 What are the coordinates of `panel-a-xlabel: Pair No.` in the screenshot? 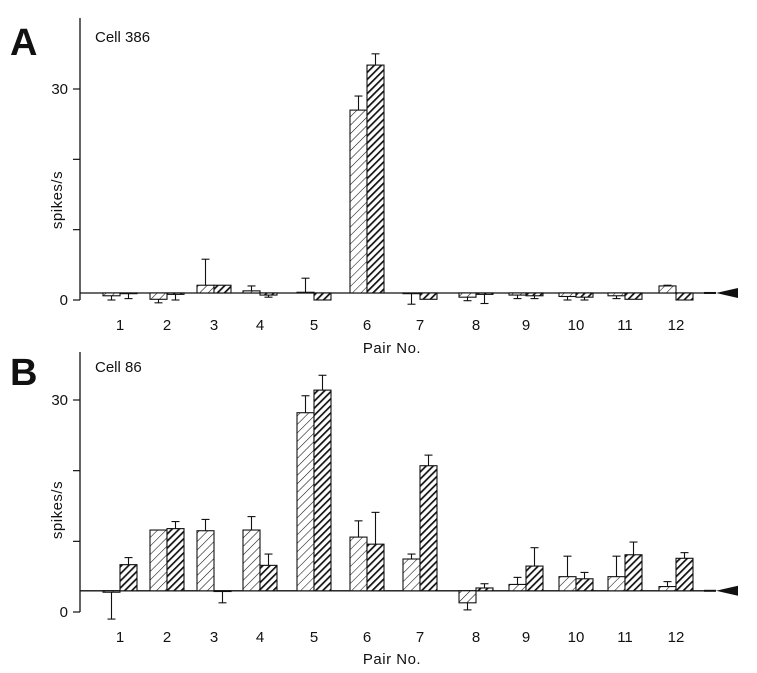 It's located at (392, 348).